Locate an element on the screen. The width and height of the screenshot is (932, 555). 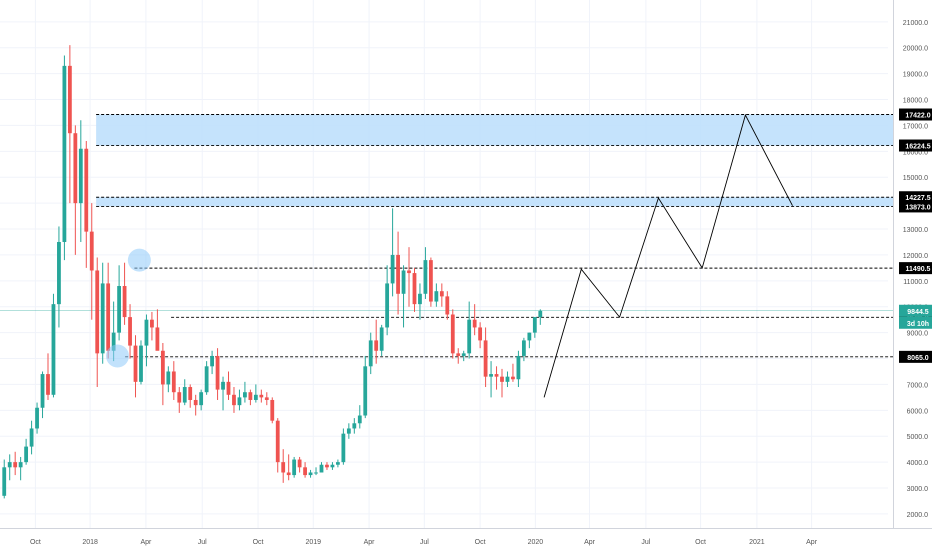
y-tick-label: 16000.0 is located at coordinates (915, 152).